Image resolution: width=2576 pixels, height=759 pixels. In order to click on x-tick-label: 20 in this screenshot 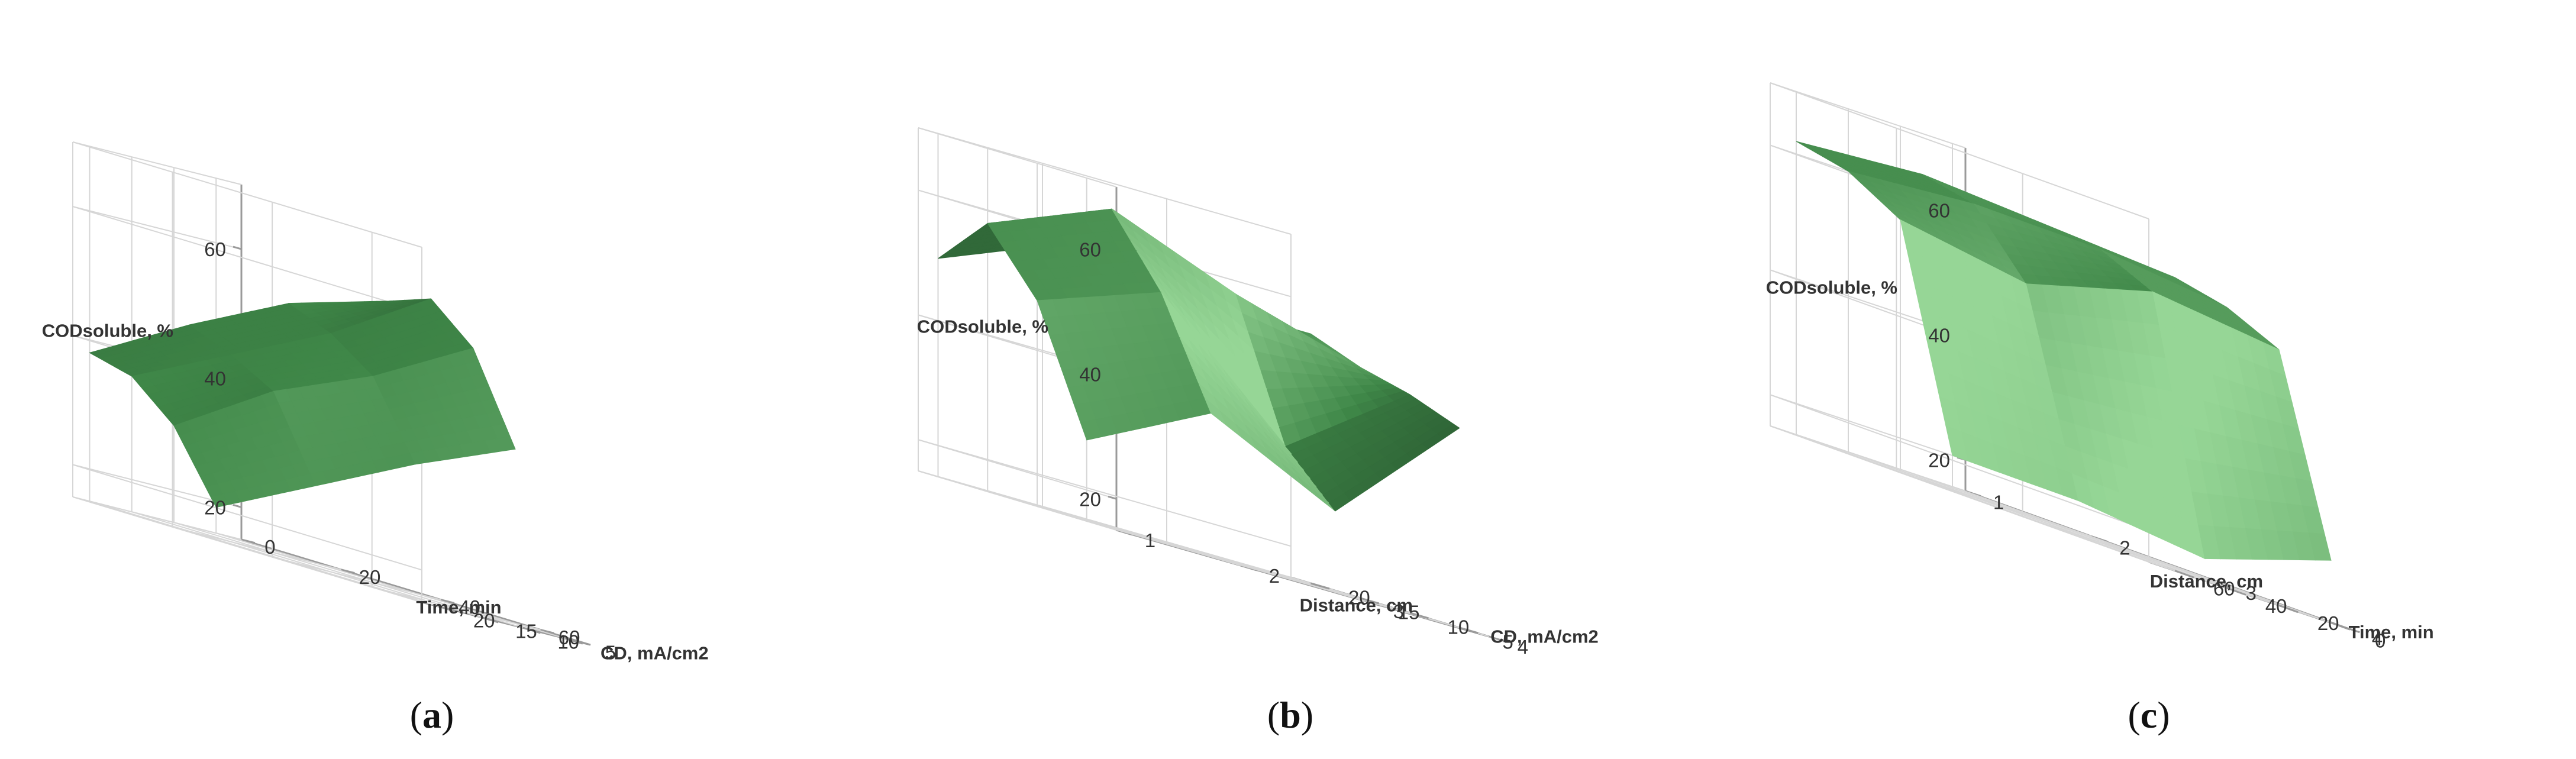, I will do `click(370, 577)`.